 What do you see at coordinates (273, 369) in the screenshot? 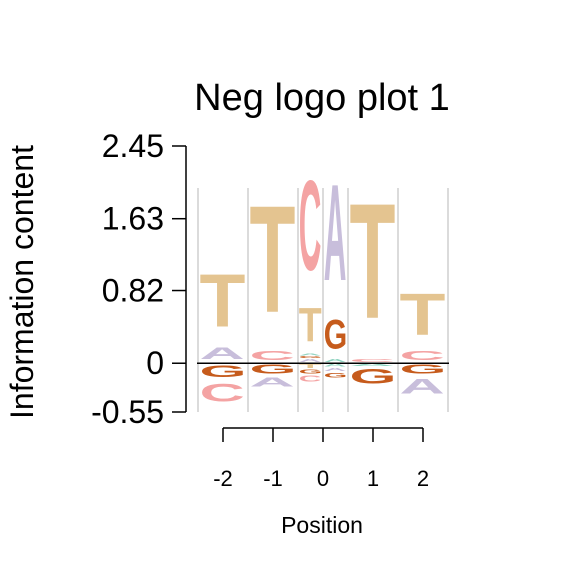
I see `glyph-neg-1-g-0: G` at bounding box center [273, 369].